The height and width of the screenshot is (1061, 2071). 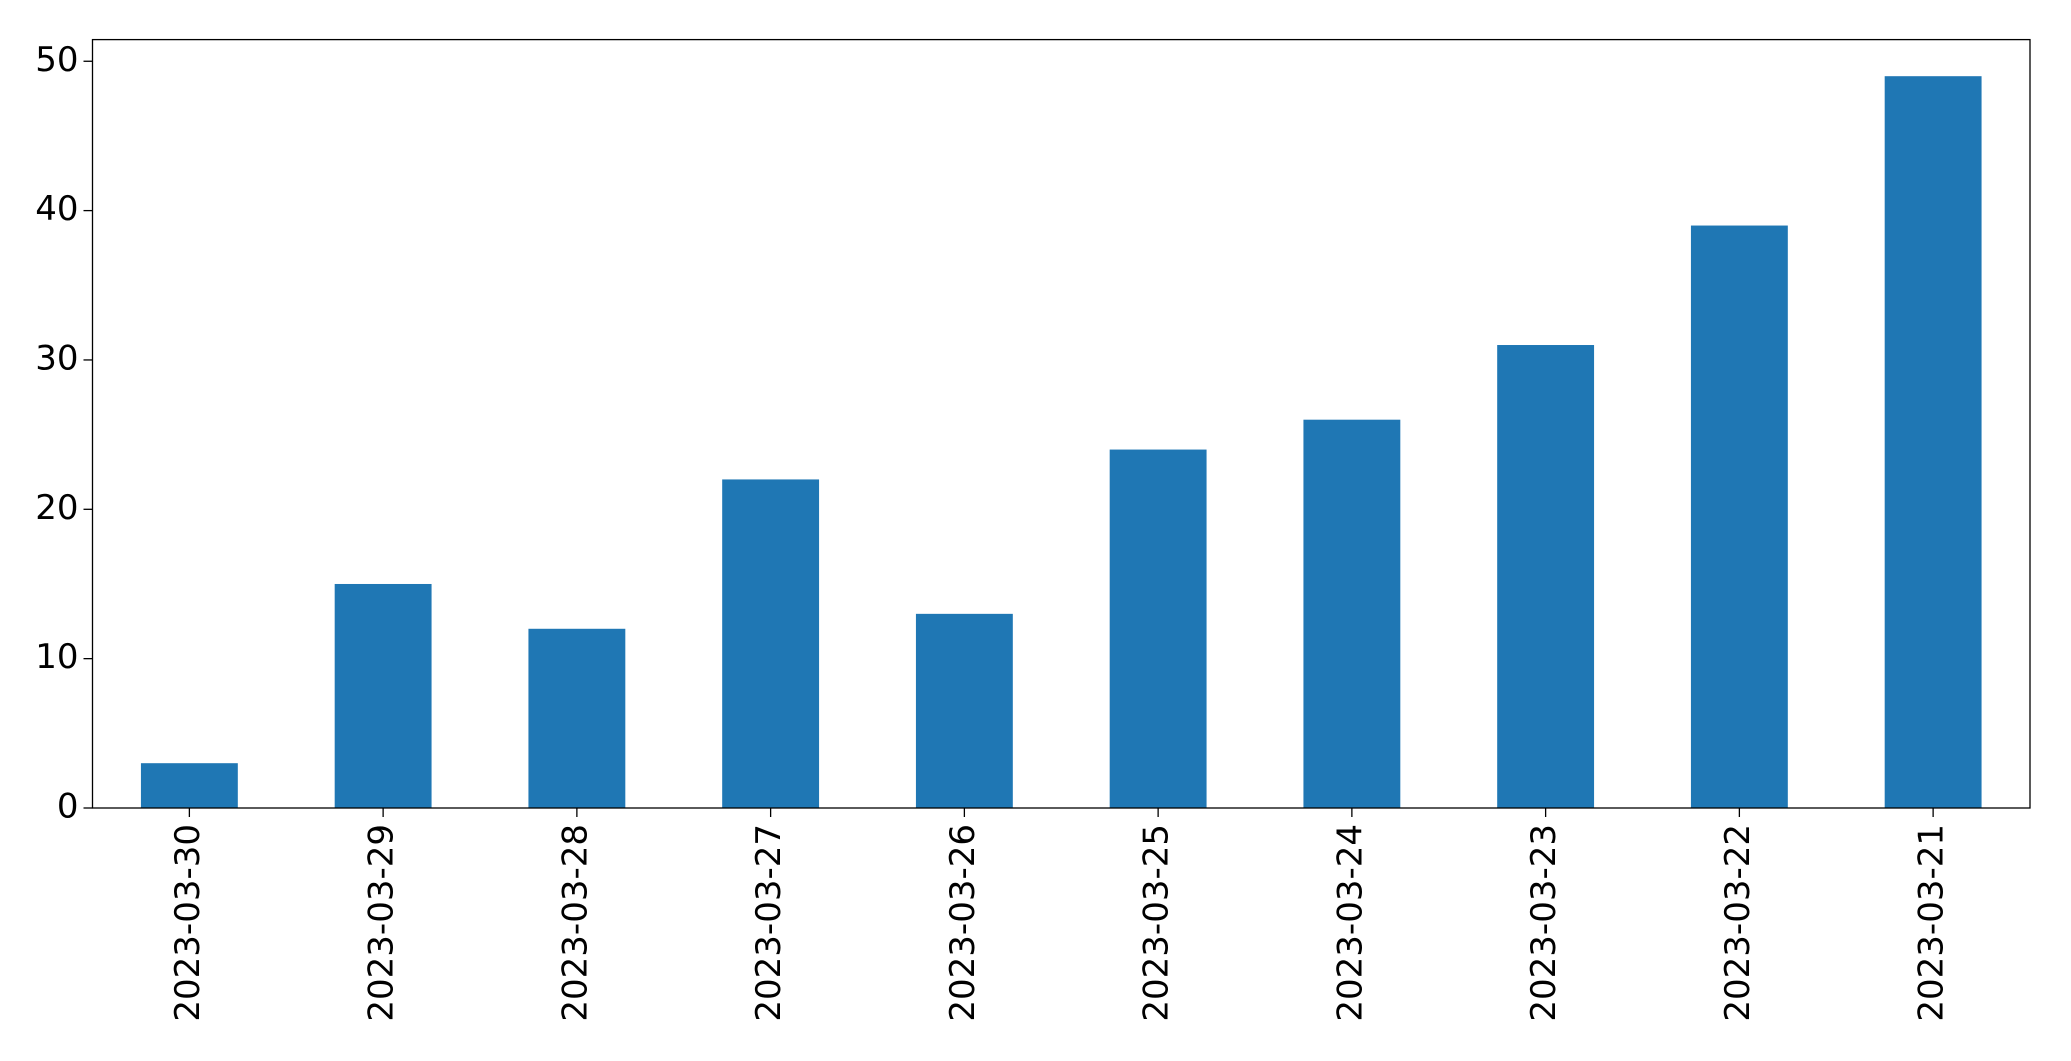 What do you see at coordinates (56, 508) in the screenshot?
I see `y-tick-label: 20` at bounding box center [56, 508].